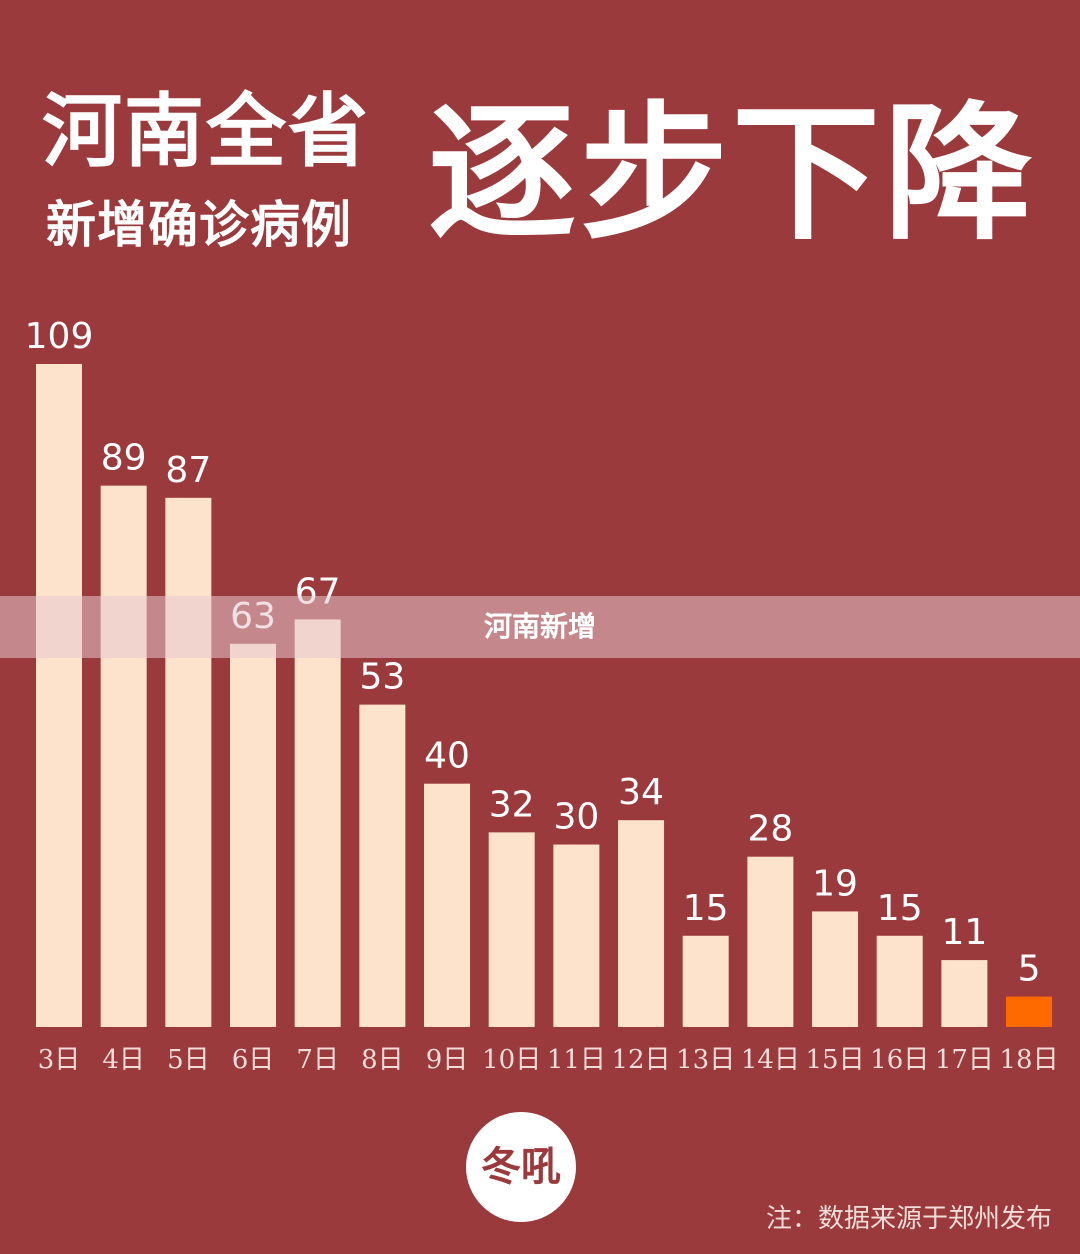 The height and width of the screenshot is (1254, 1080). Describe the element at coordinates (124, 458) in the screenshot. I see `value-label: 89` at that location.